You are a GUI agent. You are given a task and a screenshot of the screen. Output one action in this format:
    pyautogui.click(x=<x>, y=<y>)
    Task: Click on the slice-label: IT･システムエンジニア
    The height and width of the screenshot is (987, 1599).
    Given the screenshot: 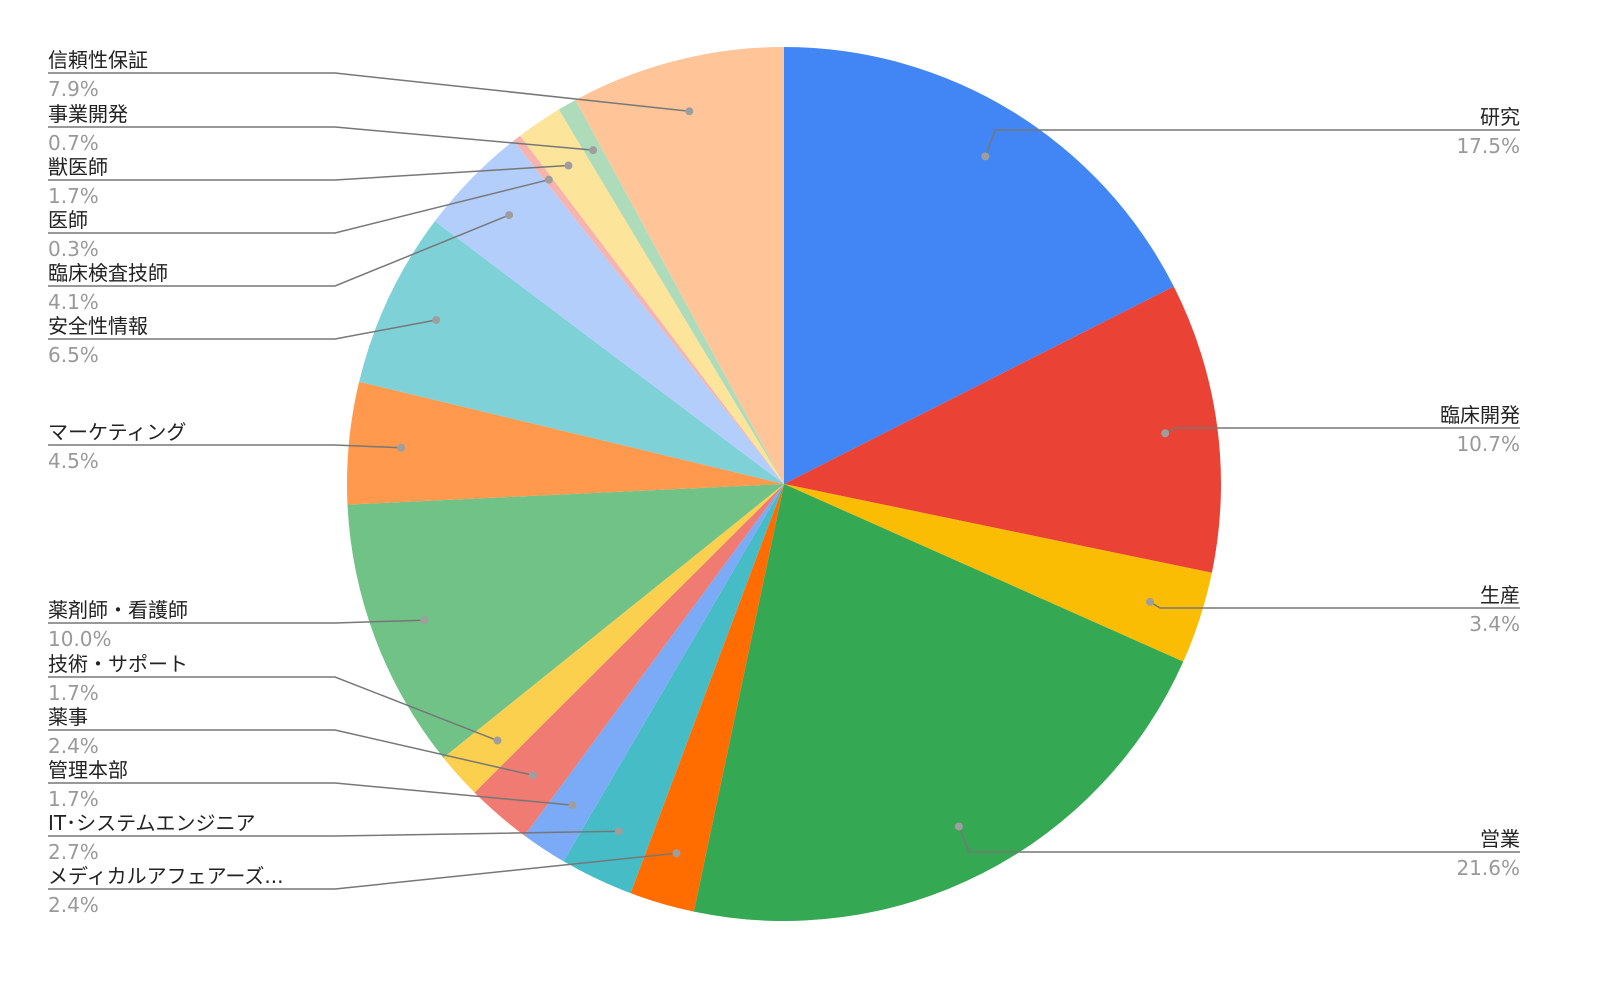 What is the action you would take?
    pyautogui.click(x=152, y=823)
    